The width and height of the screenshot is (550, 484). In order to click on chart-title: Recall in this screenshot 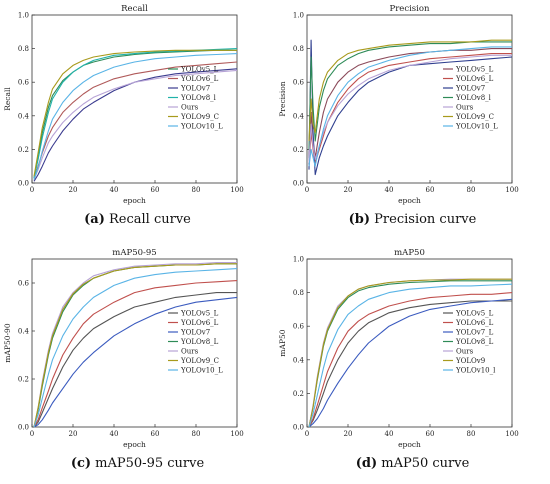, I will do `click(134, 9)`.